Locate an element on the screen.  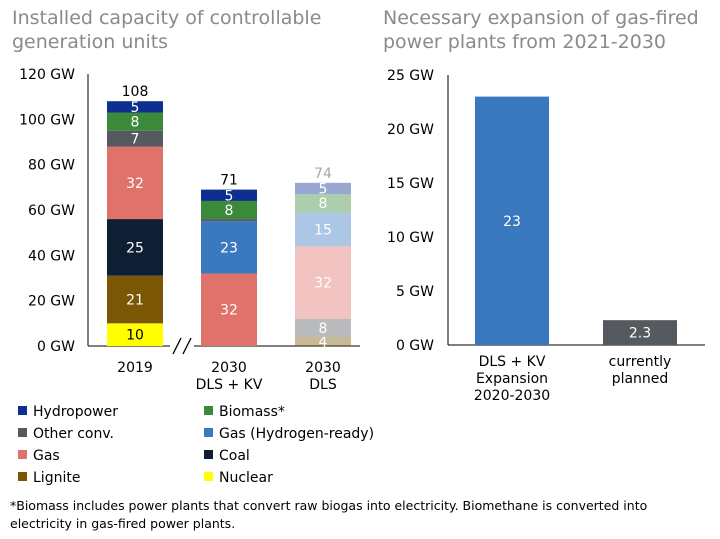
data-label: 21 is located at coordinates (135, 301).